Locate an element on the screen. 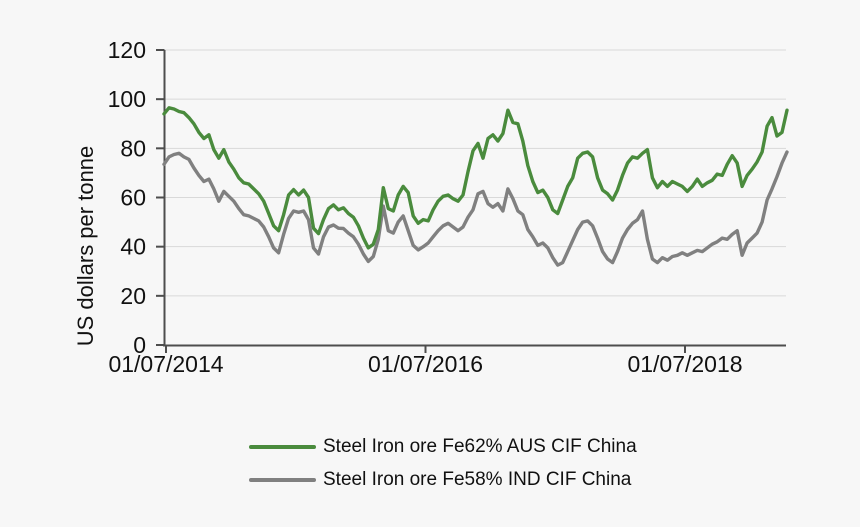 Image resolution: width=860 pixels, height=527 pixels. legend-swatch-fe62-line is located at coordinates (282, 446).